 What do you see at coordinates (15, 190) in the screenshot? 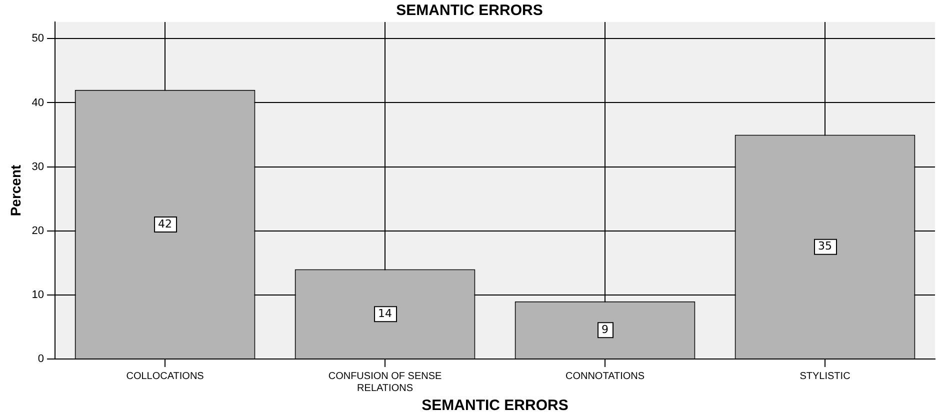
I see `y-axis-title: Percent` at bounding box center [15, 190].